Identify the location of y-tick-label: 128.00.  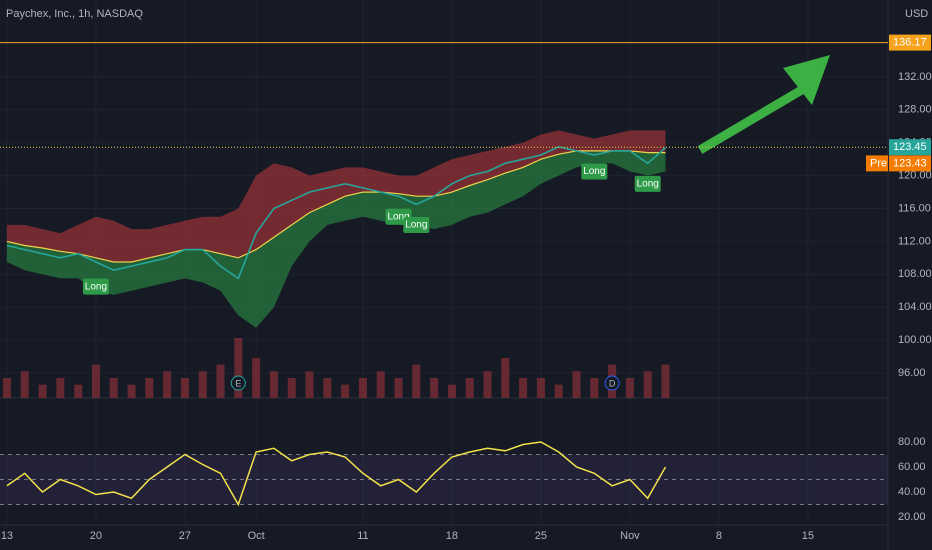
(915, 110).